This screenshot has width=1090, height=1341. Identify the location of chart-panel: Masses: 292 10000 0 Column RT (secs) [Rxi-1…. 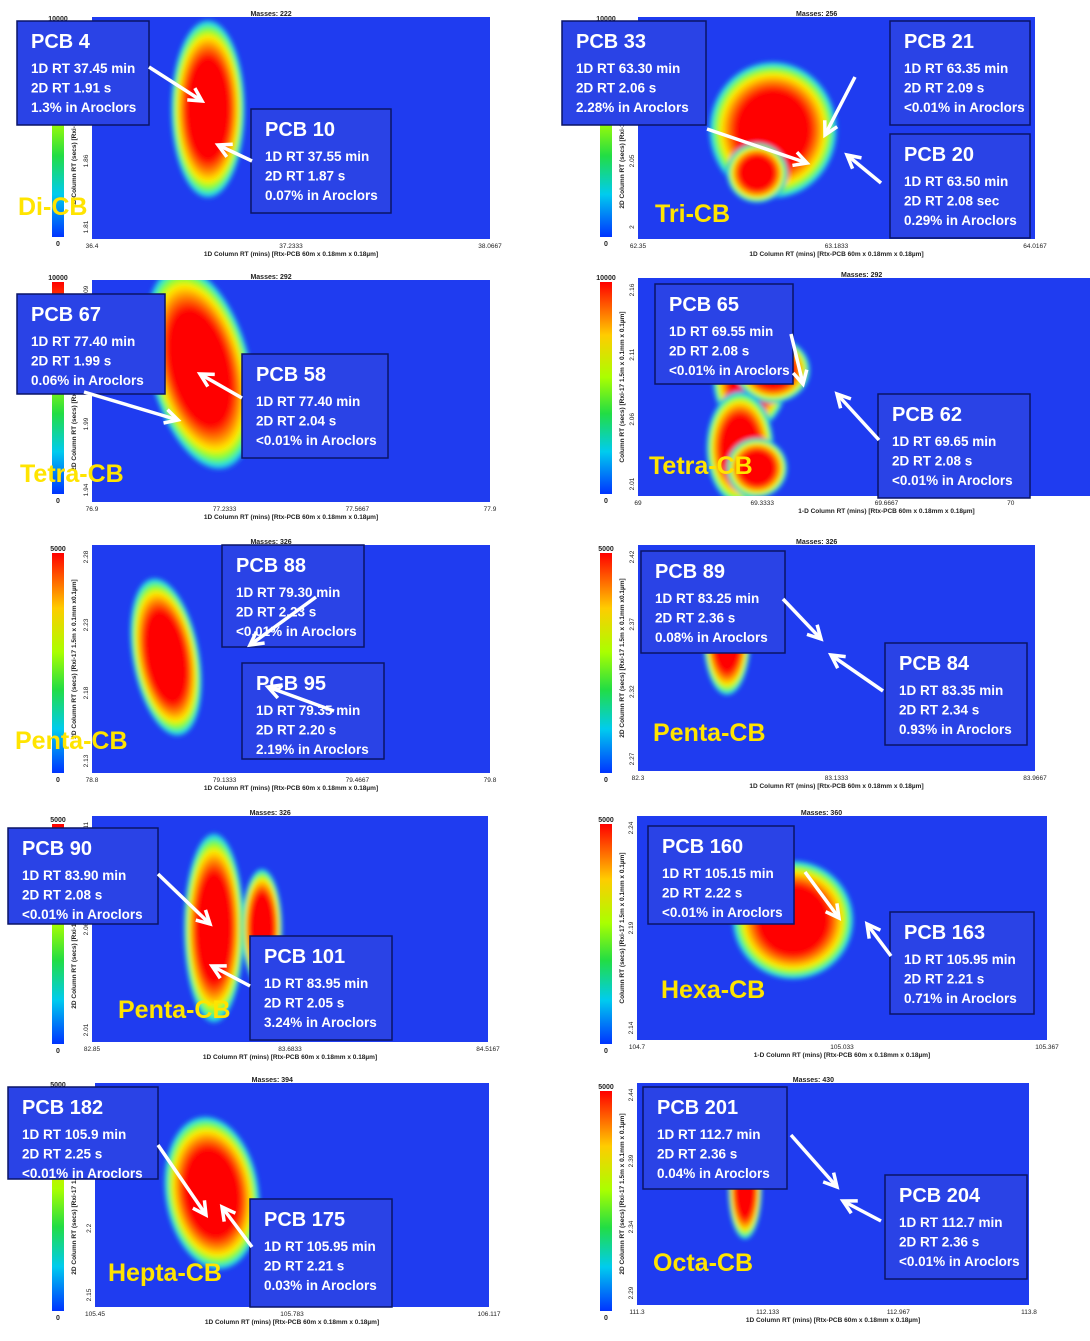
(817, 405).